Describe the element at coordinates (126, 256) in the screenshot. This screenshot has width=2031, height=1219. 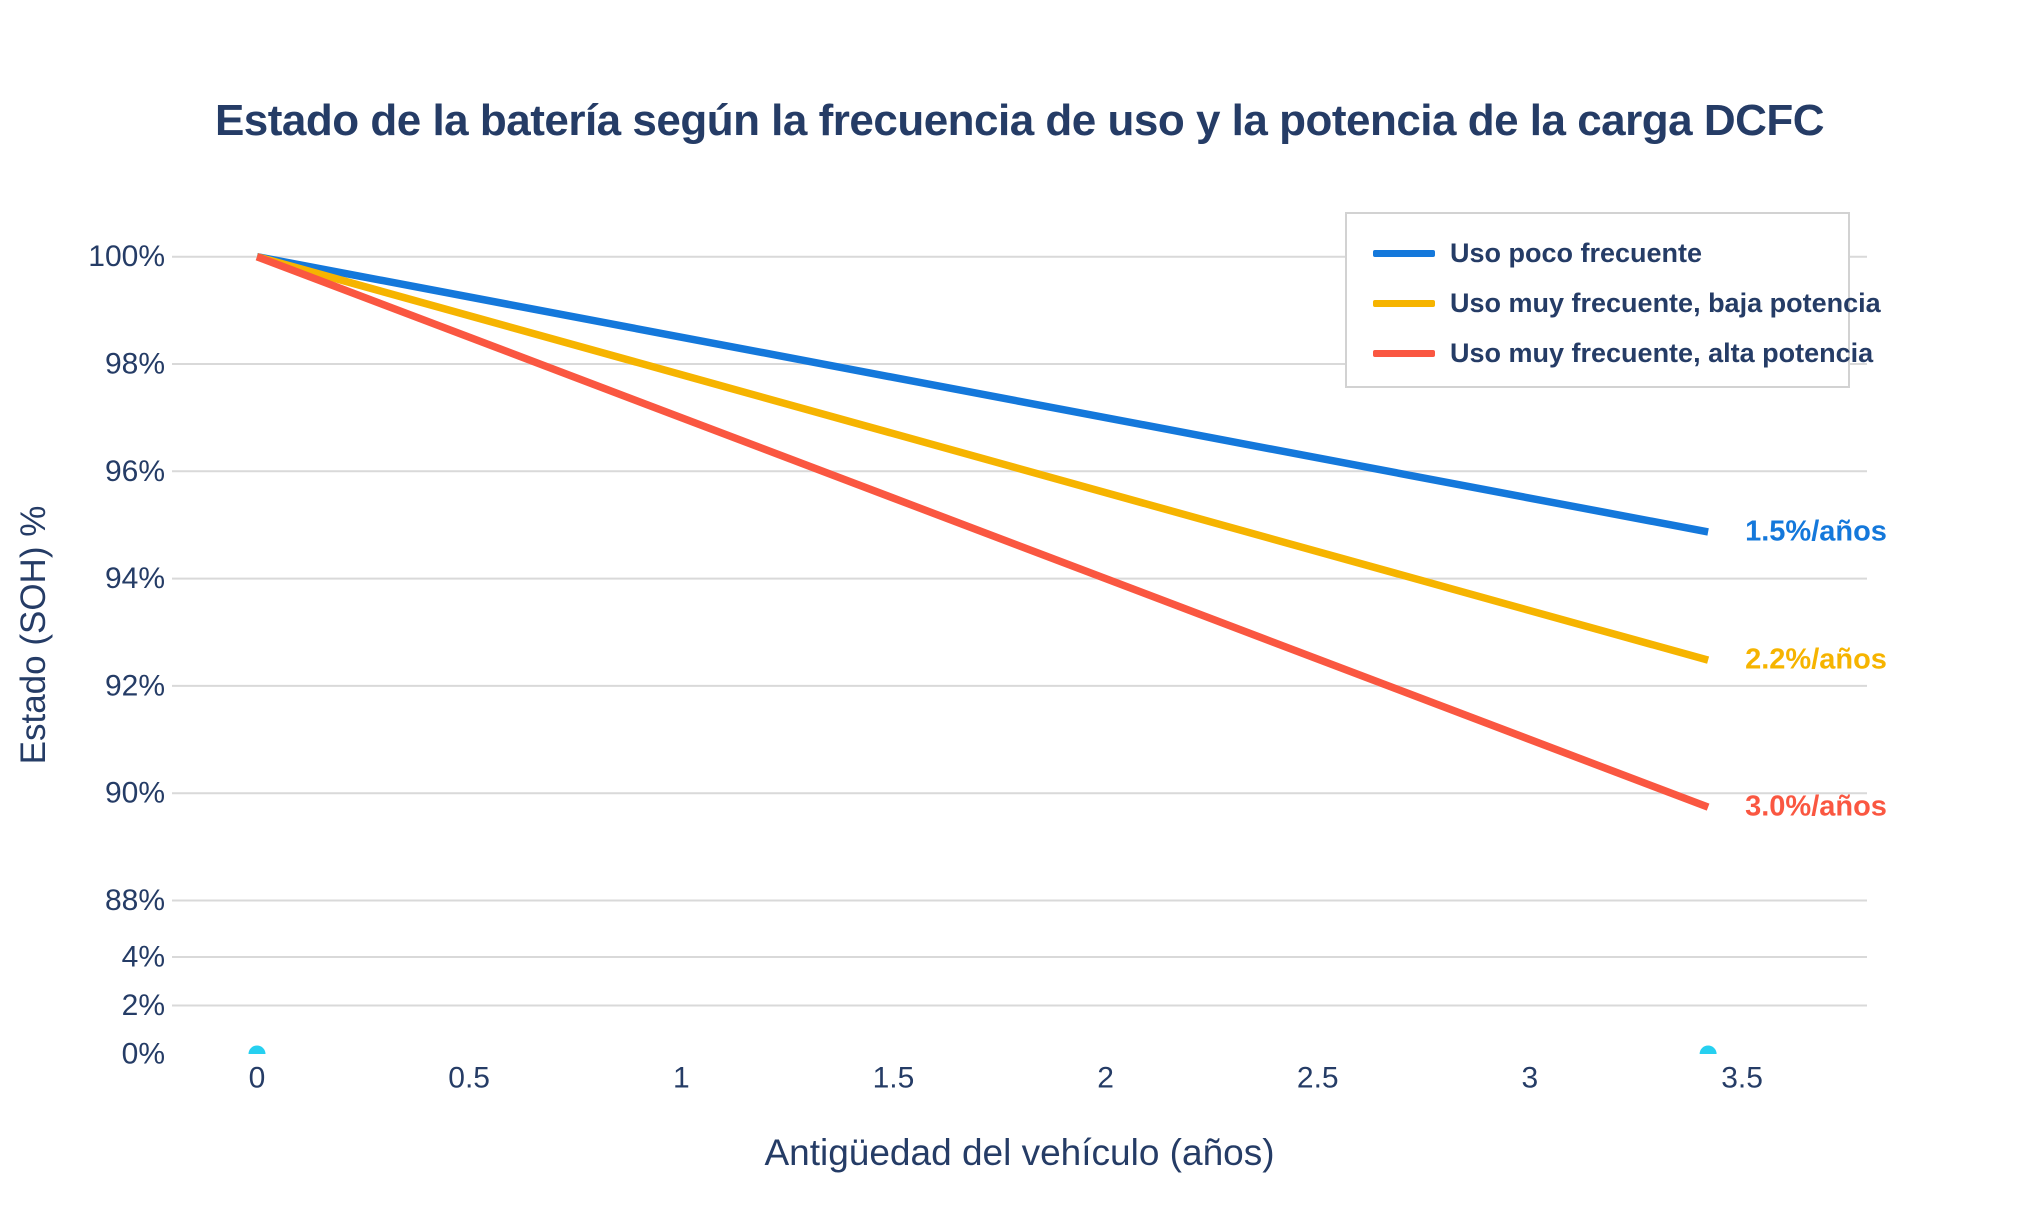
I see `y-tick-label: 100%` at that location.